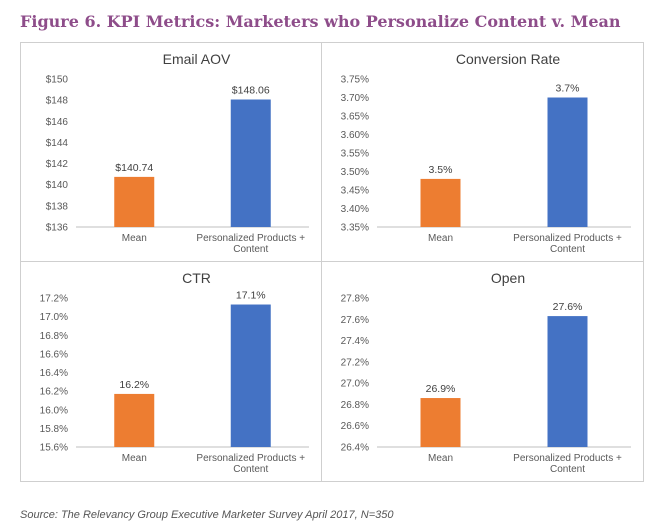 The width and height of the screenshot is (667, 532). Describe the element at coordinates (54, 336) in the screenshot. I see `y-tick-label: 16.8%` at that location.